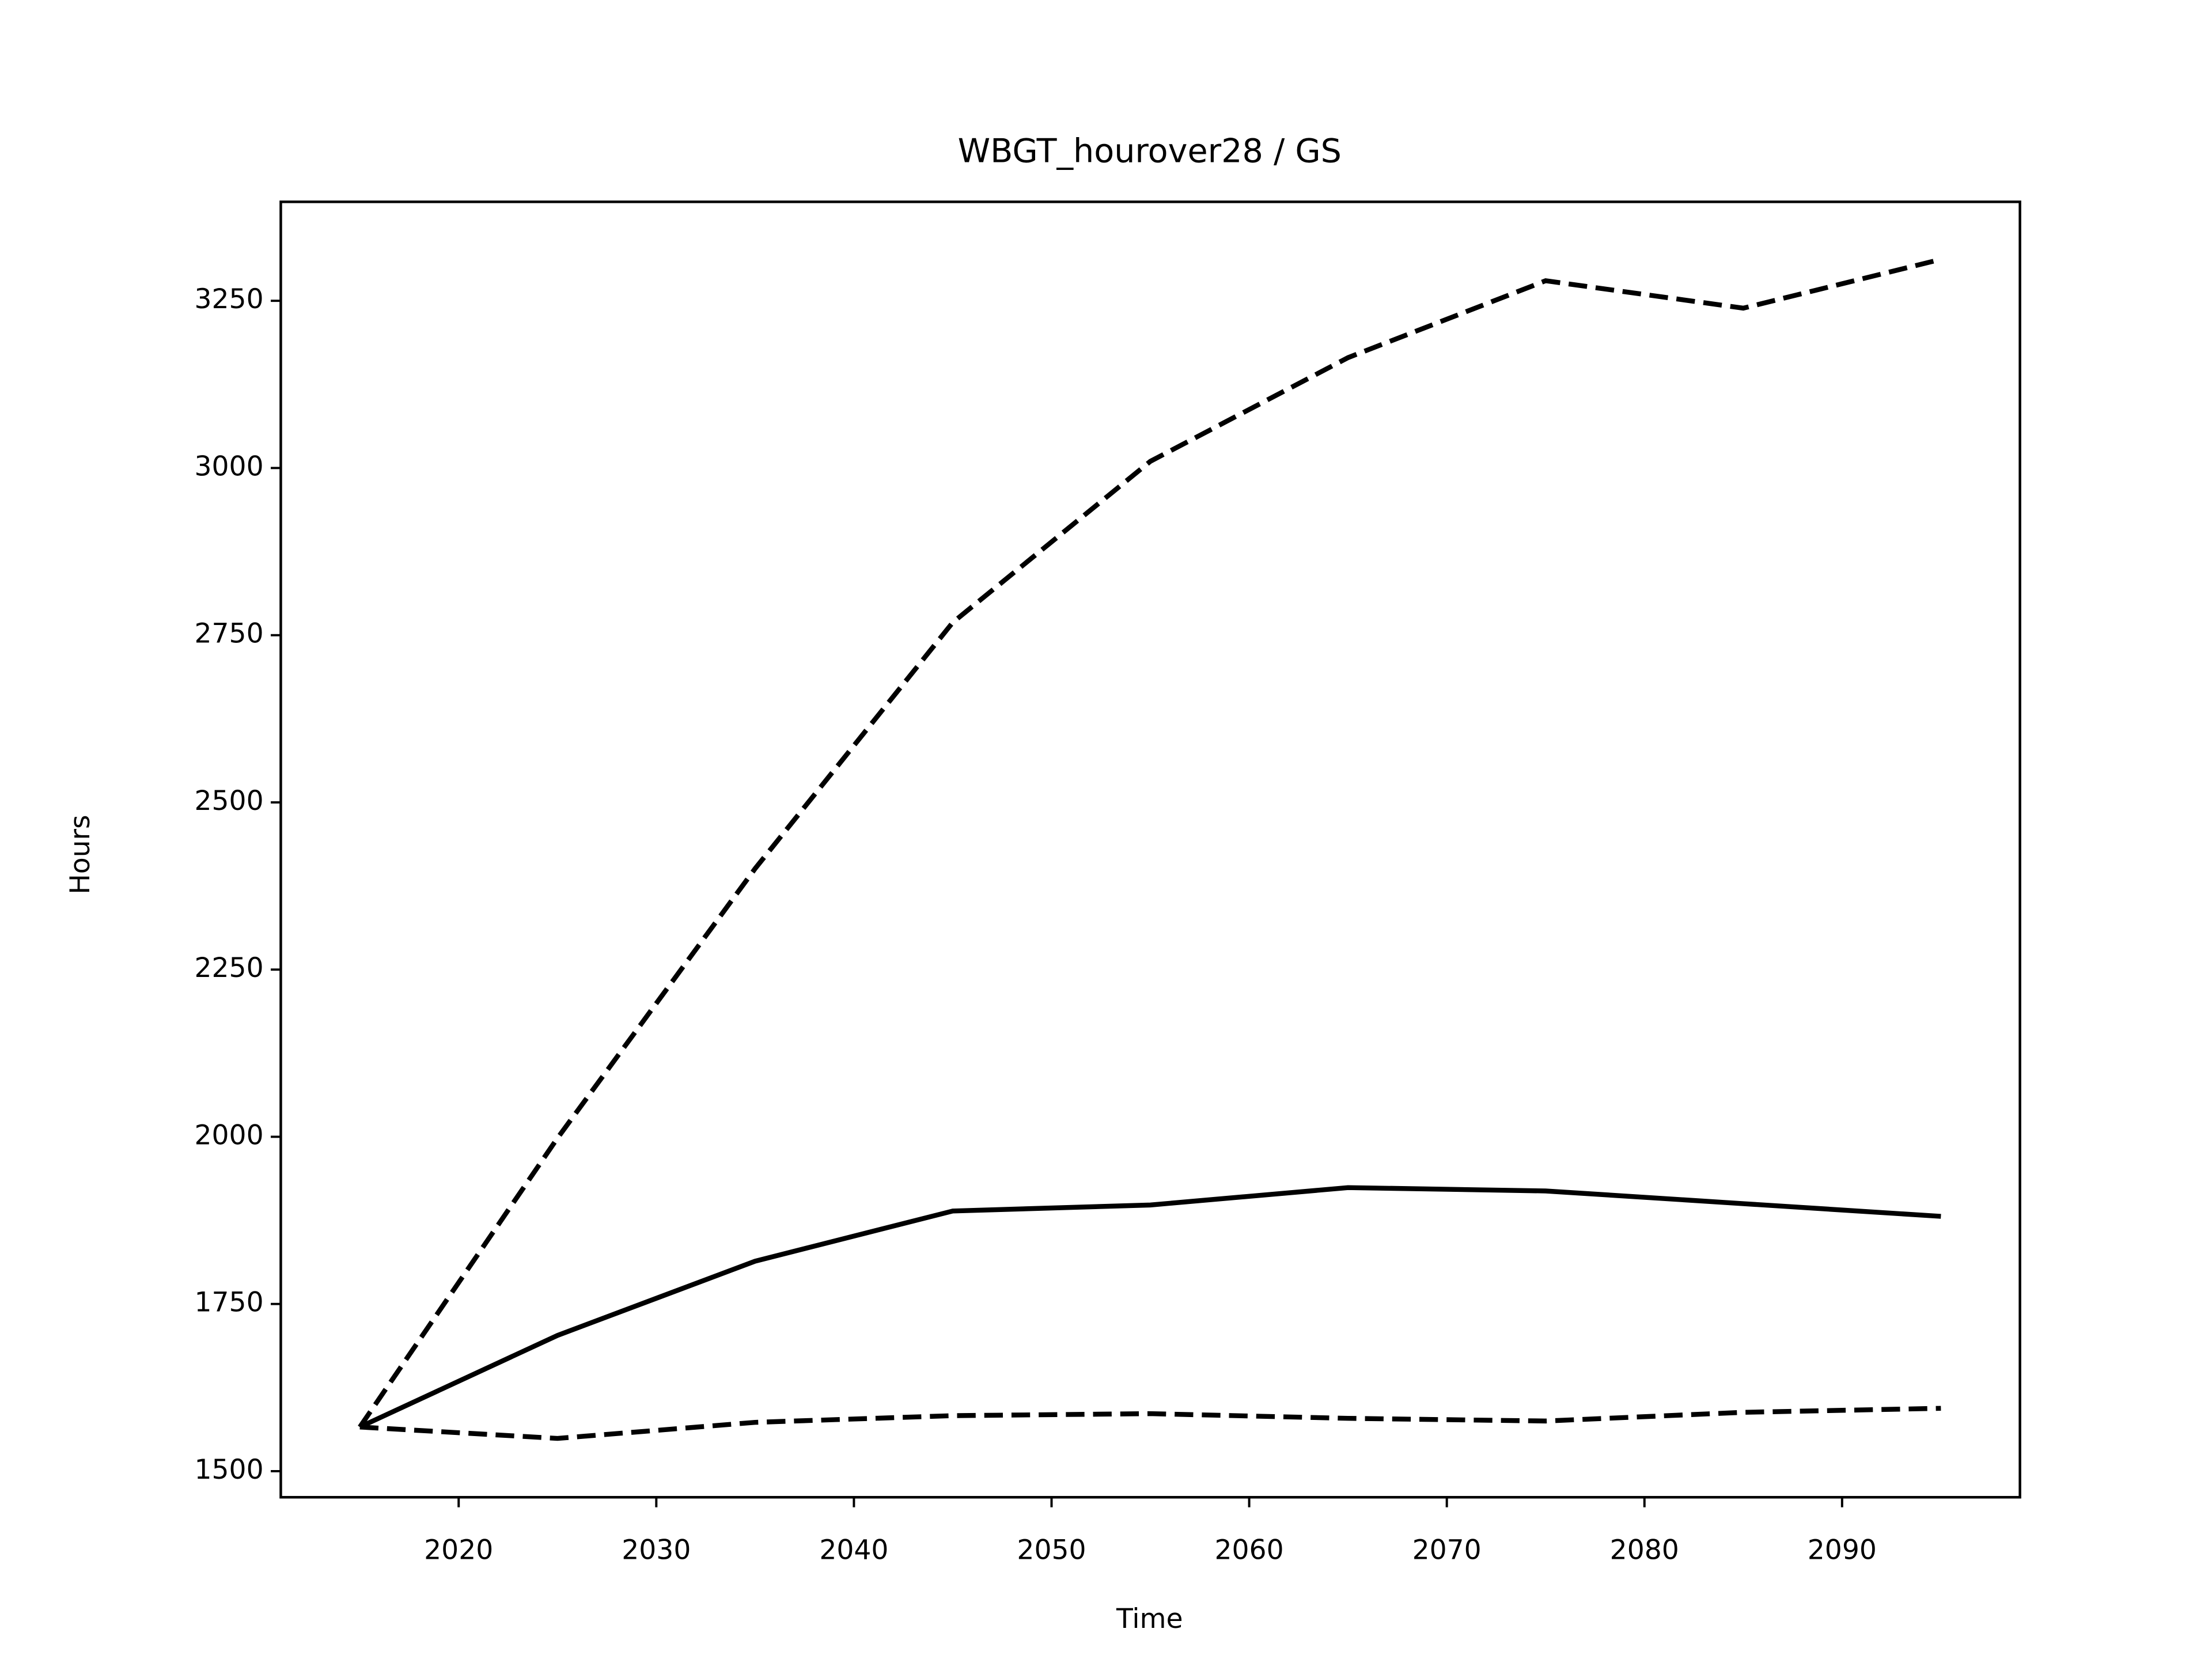  Describe the element at coordinates (1051, 1550) in the screenshot. I see `x-tick-label: 2050` at that location.